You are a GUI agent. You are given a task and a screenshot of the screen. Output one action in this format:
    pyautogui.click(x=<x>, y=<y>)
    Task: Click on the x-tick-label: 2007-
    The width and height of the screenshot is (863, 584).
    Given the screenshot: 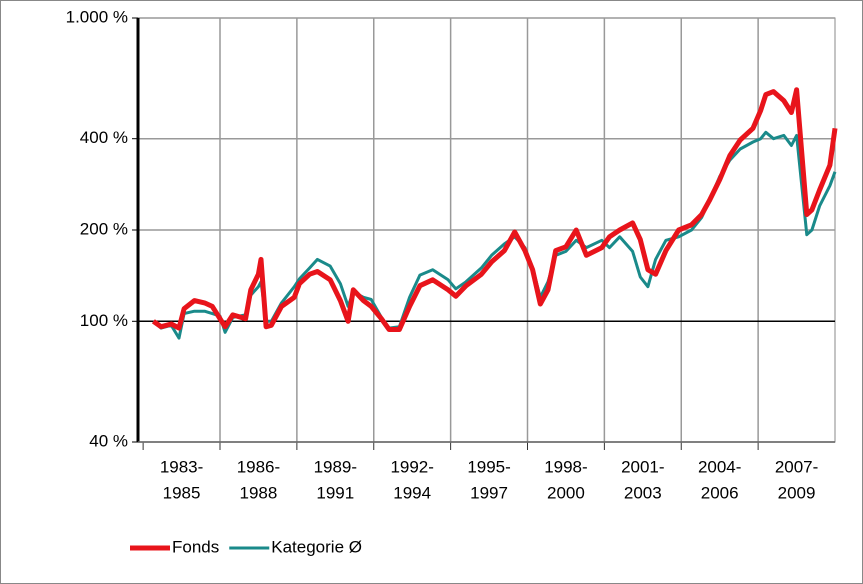 What is the action you would take?
    pyautogui.click(x=796, y=466)
    